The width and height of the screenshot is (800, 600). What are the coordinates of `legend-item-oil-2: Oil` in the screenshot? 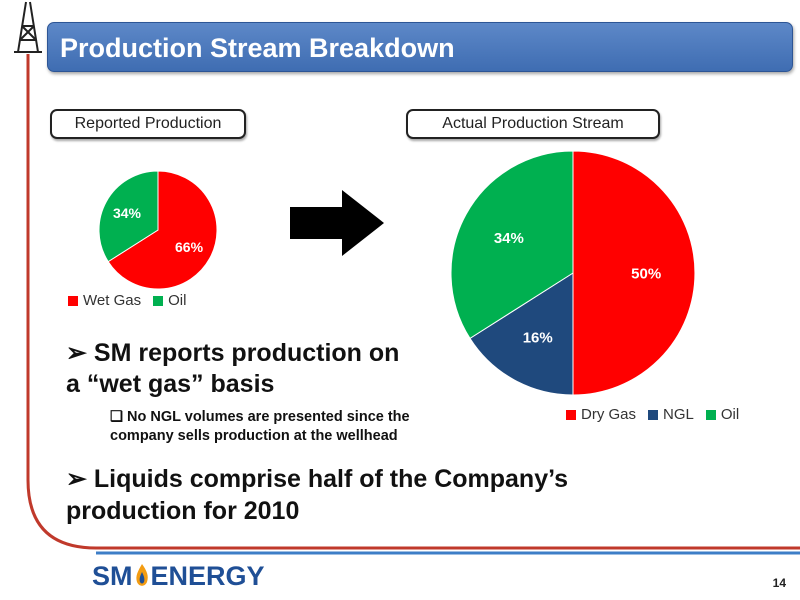 It's located at (722, 414).